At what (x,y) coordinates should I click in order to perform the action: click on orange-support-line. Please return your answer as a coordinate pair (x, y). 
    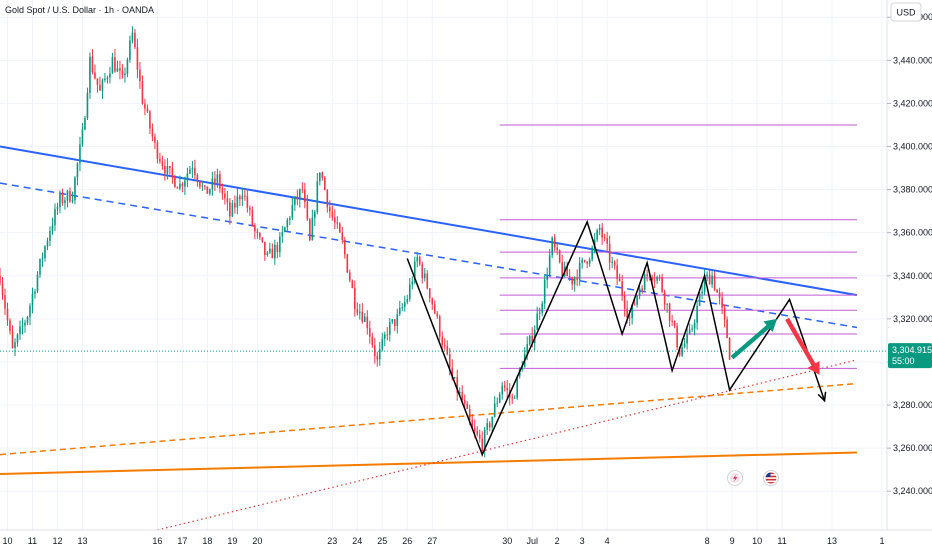
    Looking at the image, I should click on (429, 463).